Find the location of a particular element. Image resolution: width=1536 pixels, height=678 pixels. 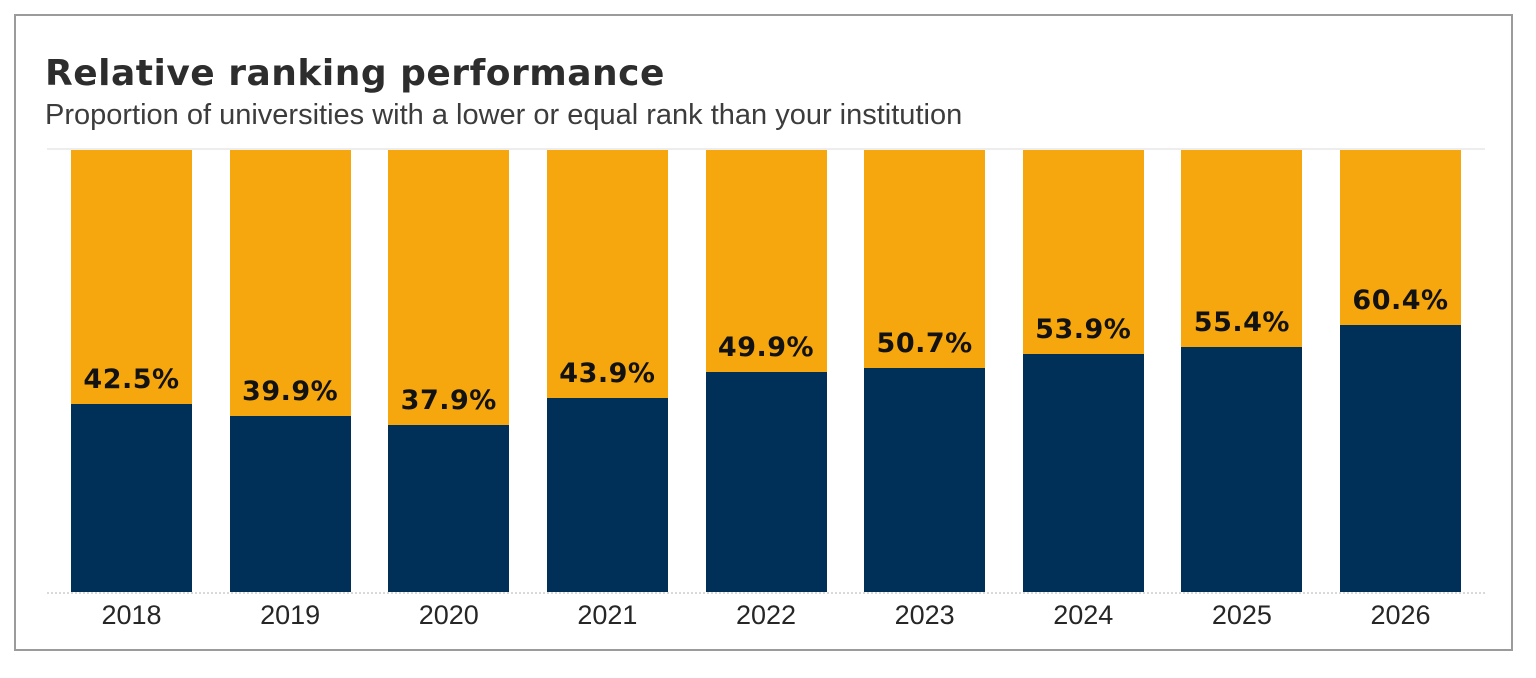

bar-2021: 43.9% is located at coordinates (607, 371).